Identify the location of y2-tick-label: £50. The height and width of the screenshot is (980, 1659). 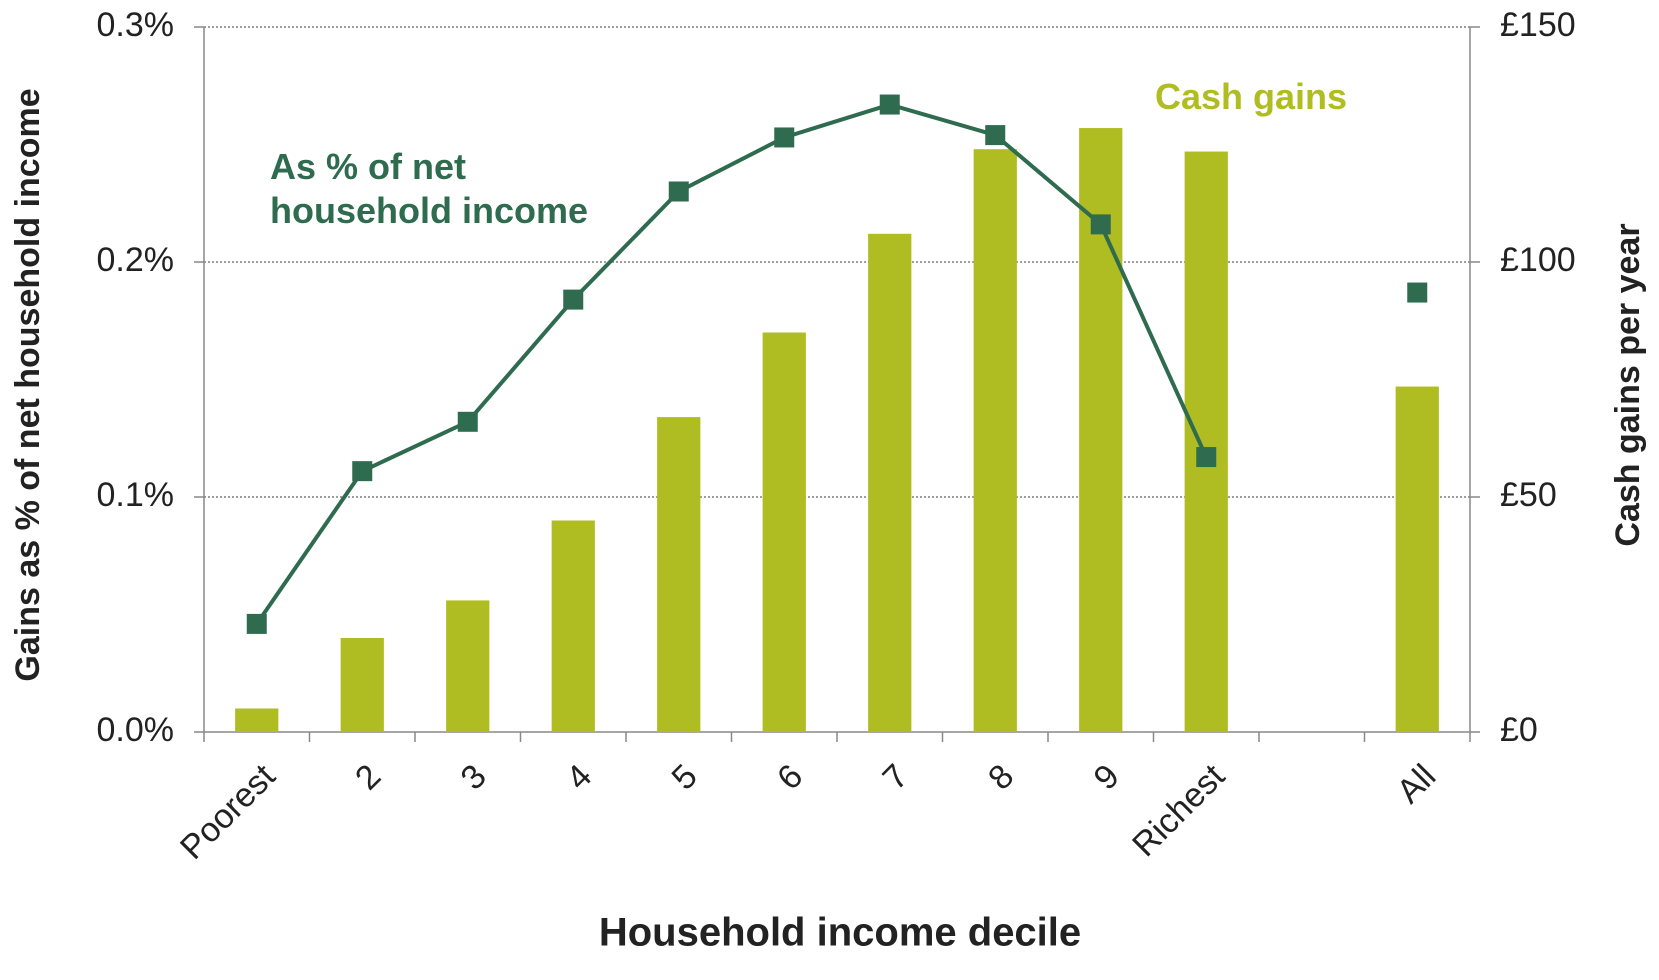
(1528, 495).